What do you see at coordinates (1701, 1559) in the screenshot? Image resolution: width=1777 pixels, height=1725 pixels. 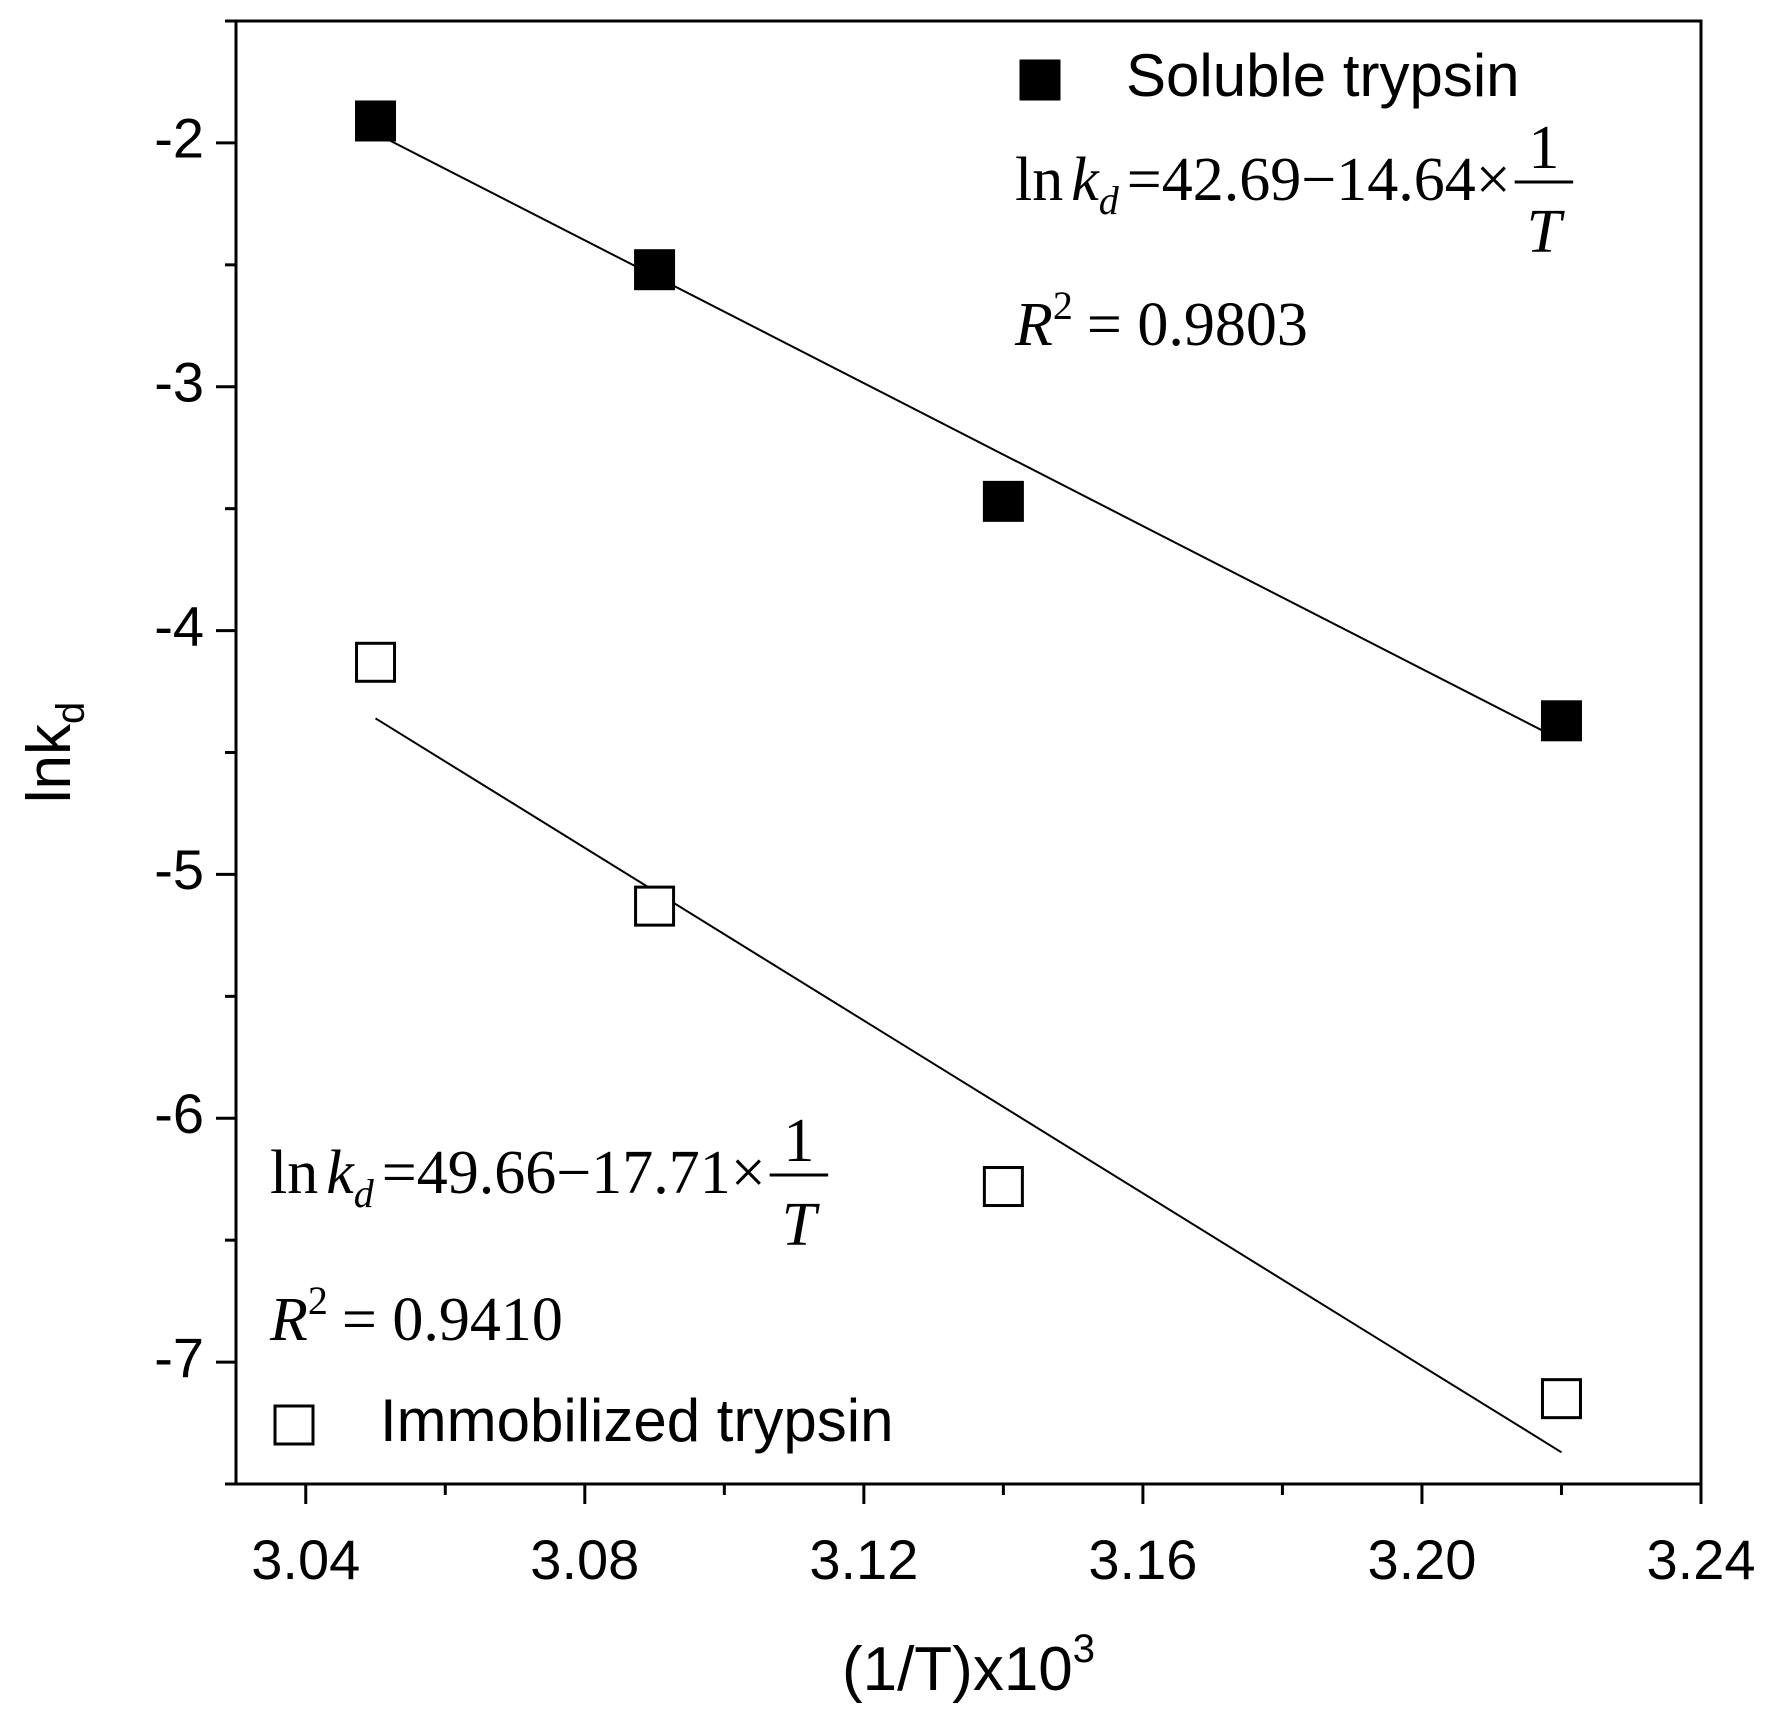 I see `x-tick-label: 3.24` at bounding box center [1701, 1559].